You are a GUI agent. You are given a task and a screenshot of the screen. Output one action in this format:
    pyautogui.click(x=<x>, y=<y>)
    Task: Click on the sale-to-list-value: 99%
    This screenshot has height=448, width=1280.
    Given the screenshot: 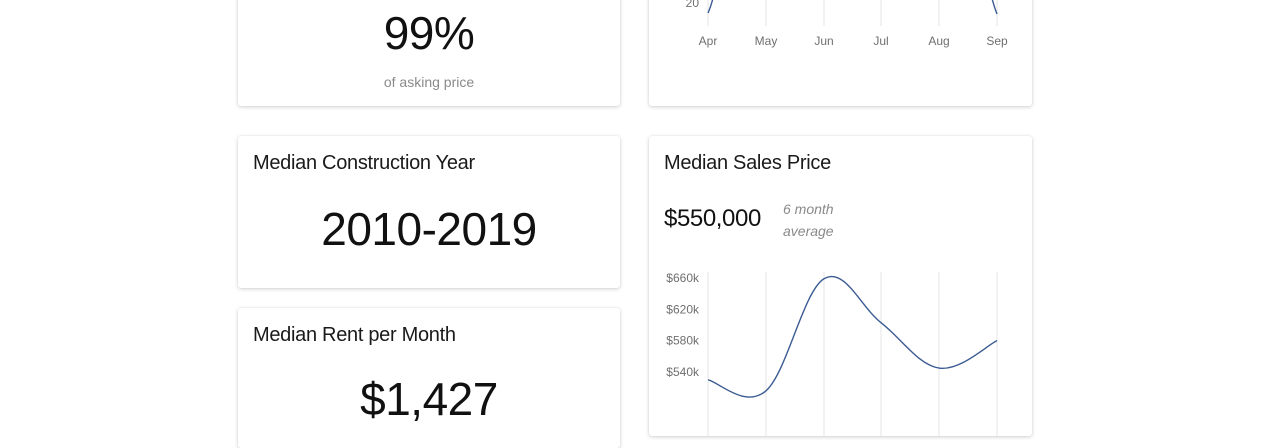 What is the action you would take?
    pyautogui.click(x=429, y=33)
    